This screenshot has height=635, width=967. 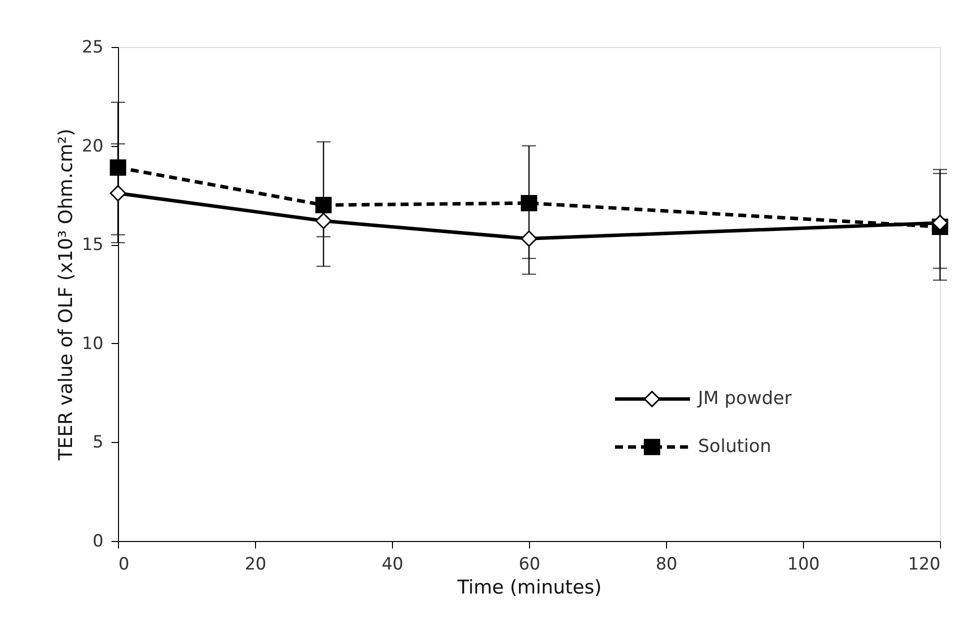 What do you see at coordinates (124, 564) in the screenshot?
I see `x-tick-label: 0` at bounding box center [124, 564].